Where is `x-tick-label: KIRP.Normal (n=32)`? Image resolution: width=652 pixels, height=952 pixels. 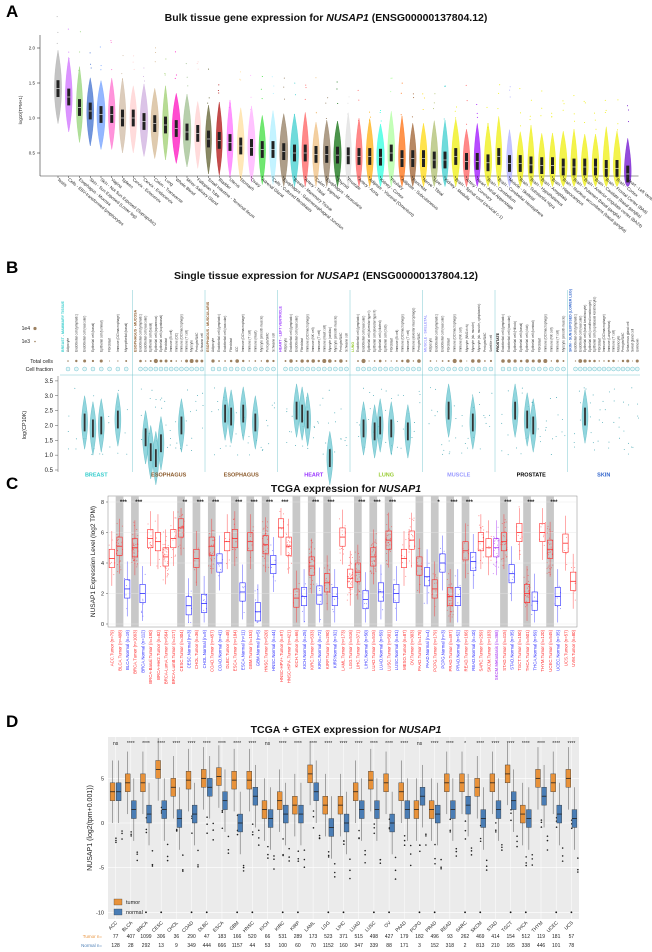
x-tick-label: KIRP.Normal (n=32) is located at coordinates (335, 648).